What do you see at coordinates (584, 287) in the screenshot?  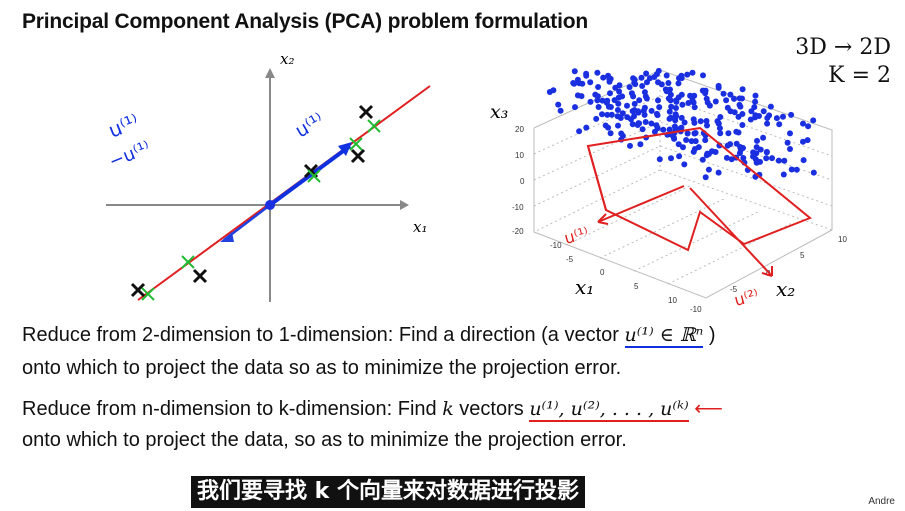 I see `x1-3d-label: x₁` at bounding box center [584, 287].